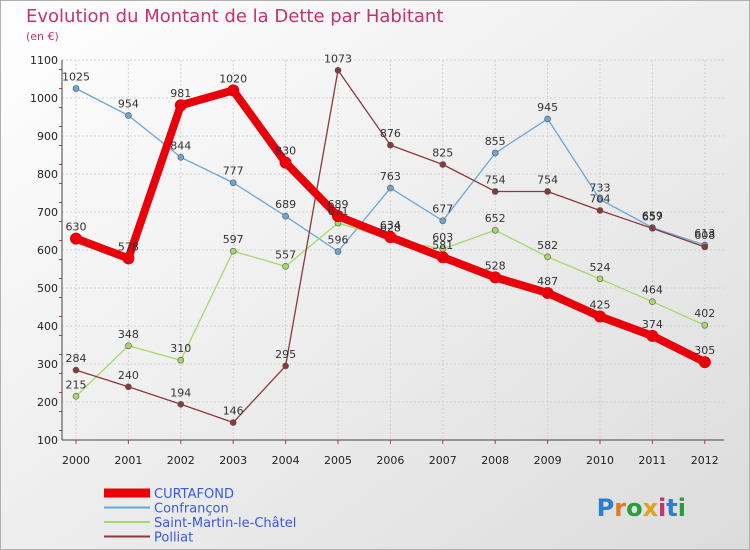 The image size is (750, 550). Describe the element at coordinates (390, 133) in the screenshot. I see `data-label-polliat: 876` at that location.